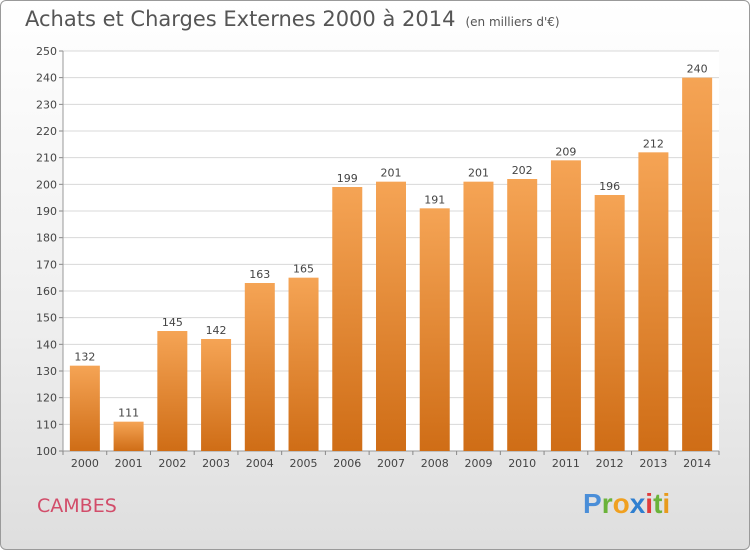 This screenshot has height=550, width=750. What do you see at coordinates (304, 463) in the screenshot?
I see `x-tick-label: 2005` at bounding box center [304, 463].